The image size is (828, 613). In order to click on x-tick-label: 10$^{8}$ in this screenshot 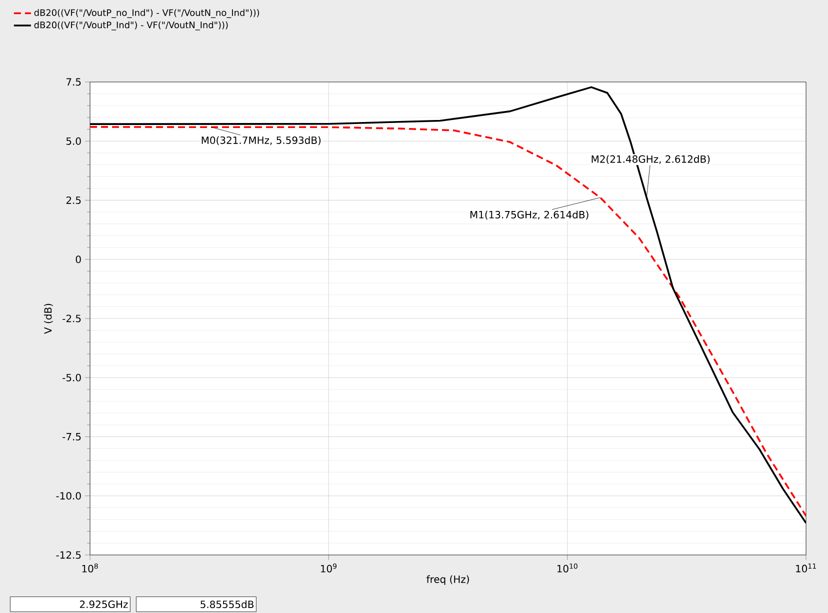, I will do `click(90, 568)`.